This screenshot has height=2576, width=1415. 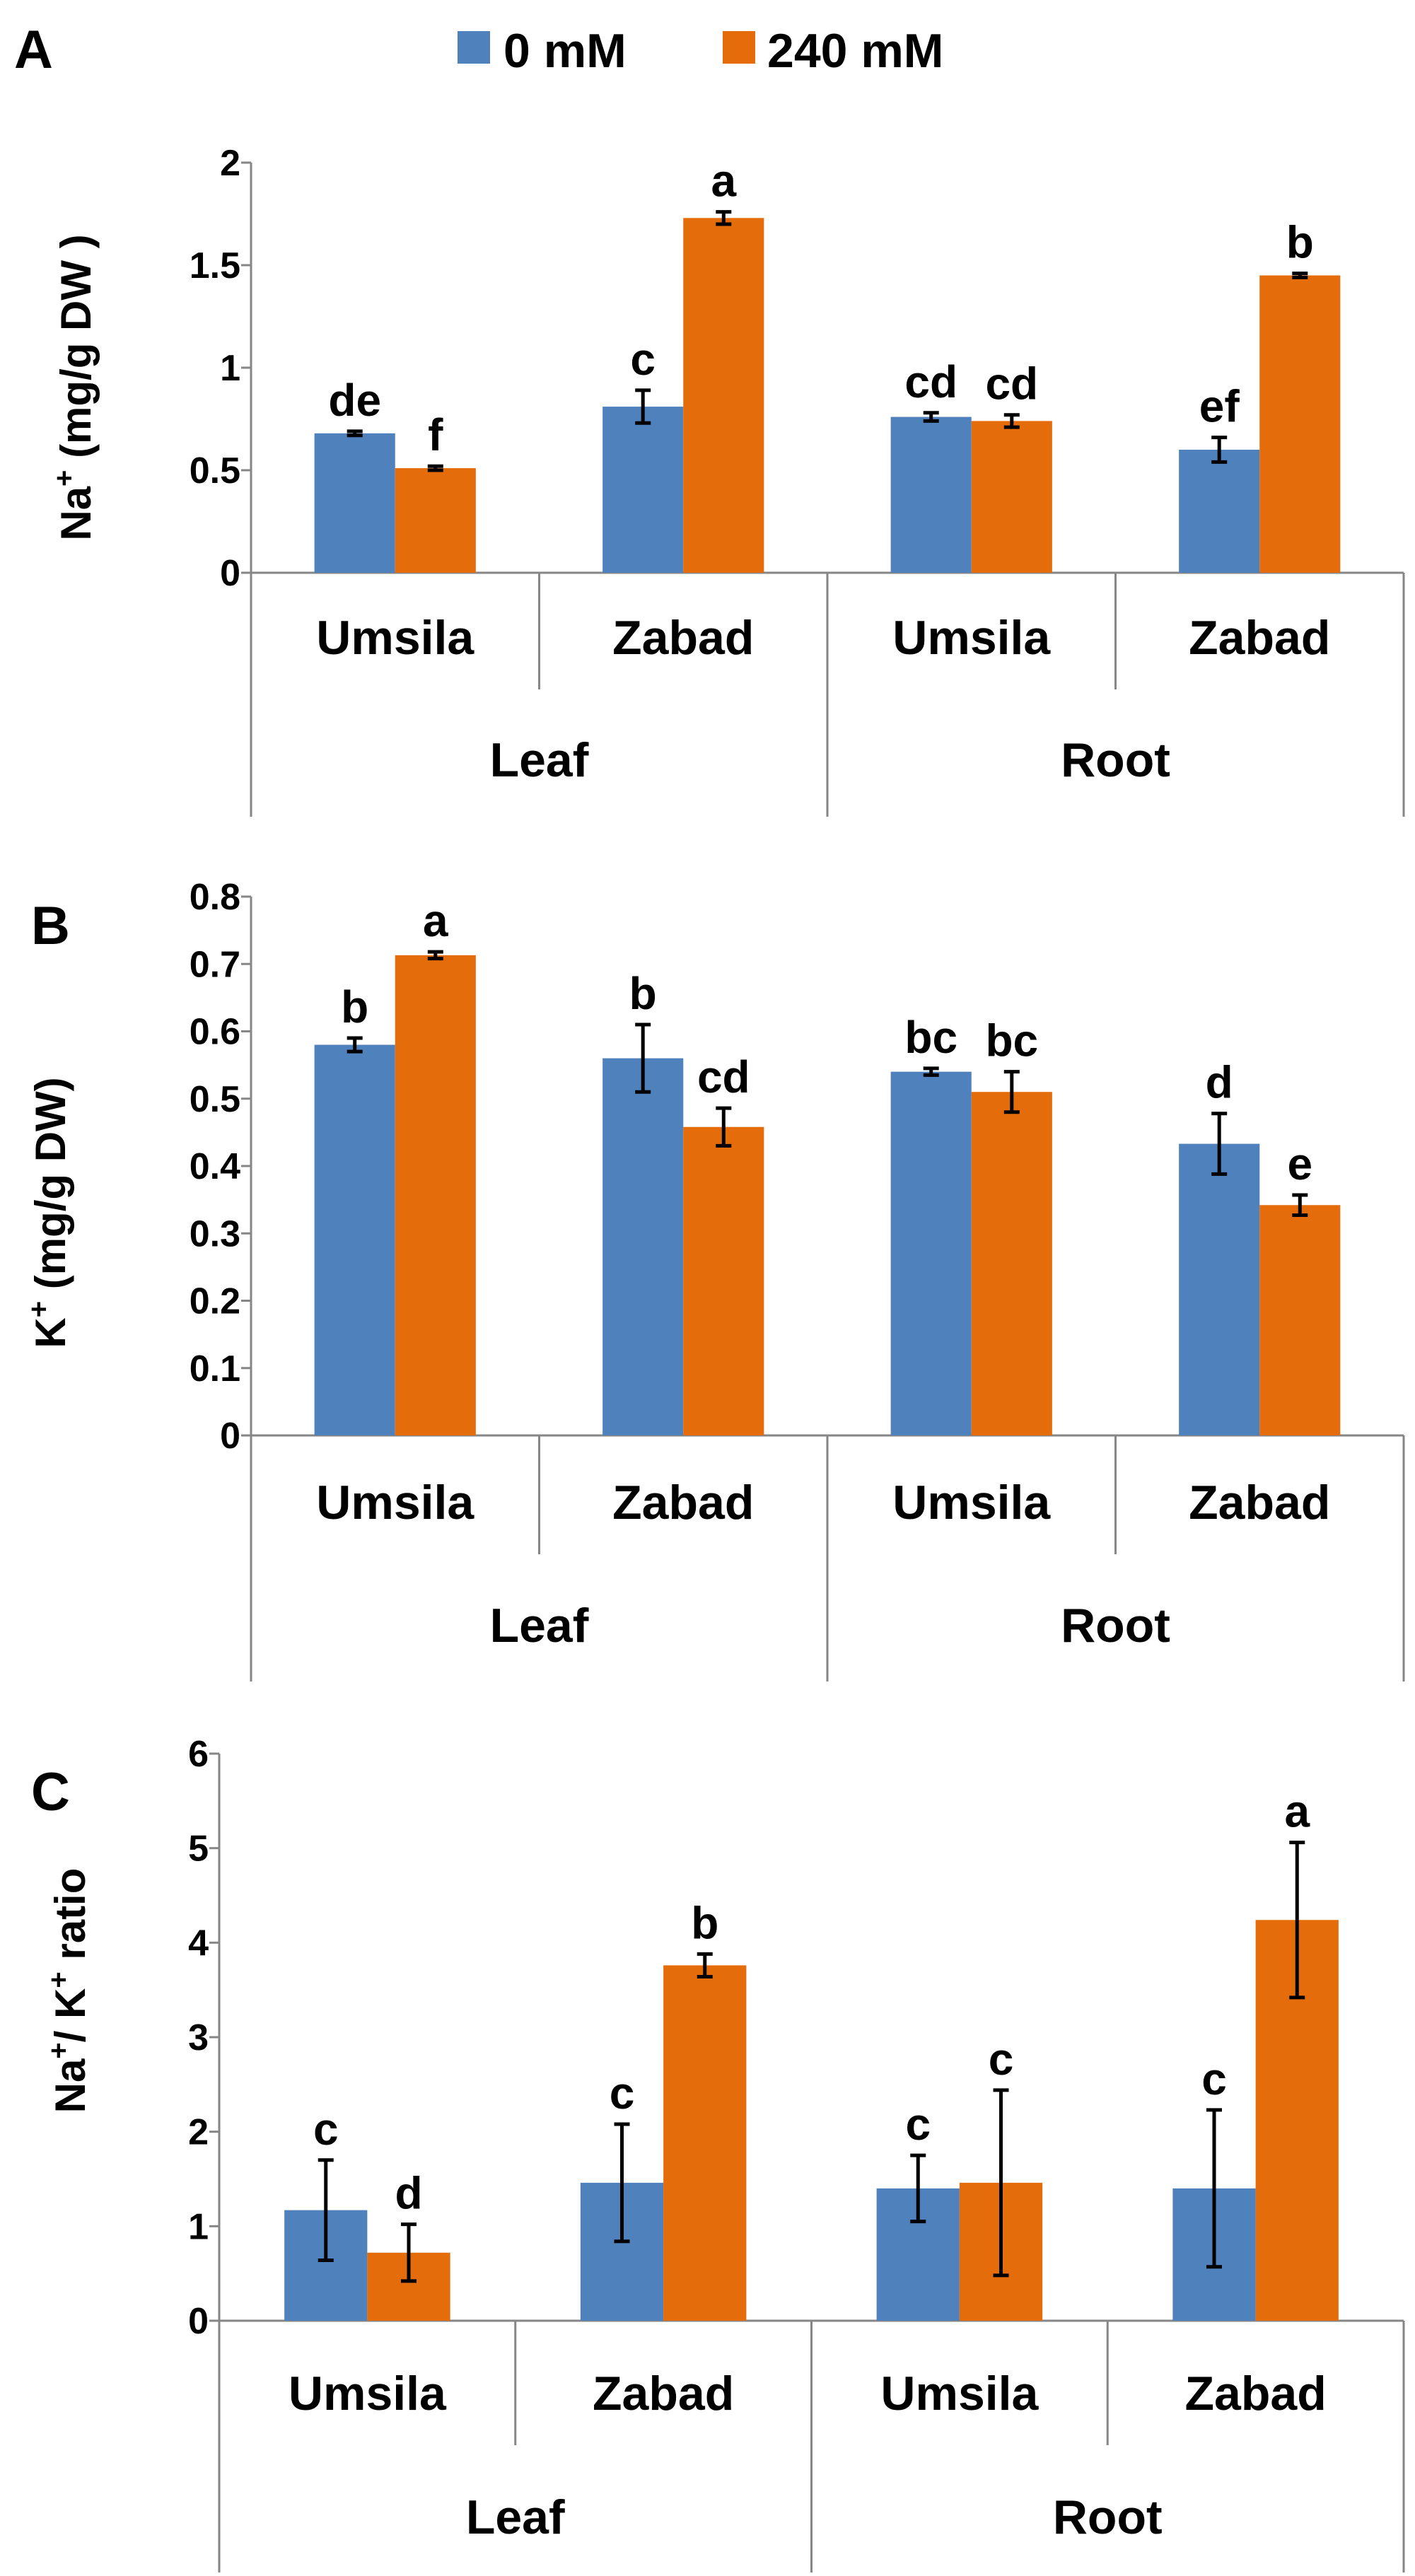 I want to click on panel-b-y-tick-label: 0.6, so click(x=215, y=1032).